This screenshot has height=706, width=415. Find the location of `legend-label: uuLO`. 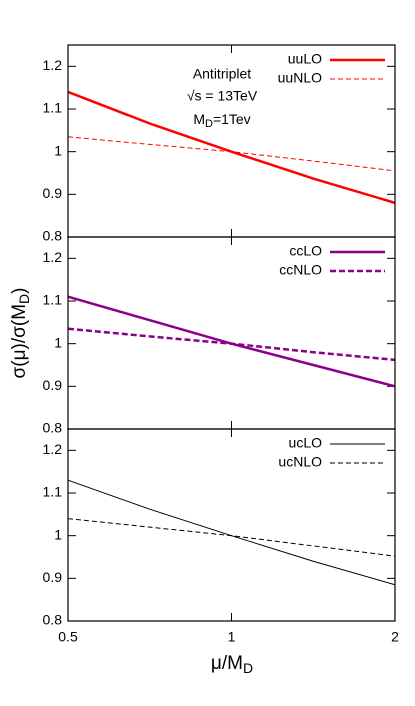

legend-label: uuLO is located at coordinates (305, 59).